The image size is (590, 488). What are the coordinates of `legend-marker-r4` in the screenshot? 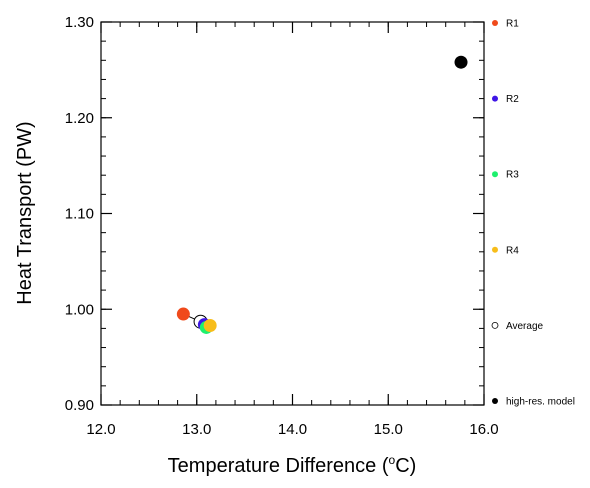 It's located at (495, 249).